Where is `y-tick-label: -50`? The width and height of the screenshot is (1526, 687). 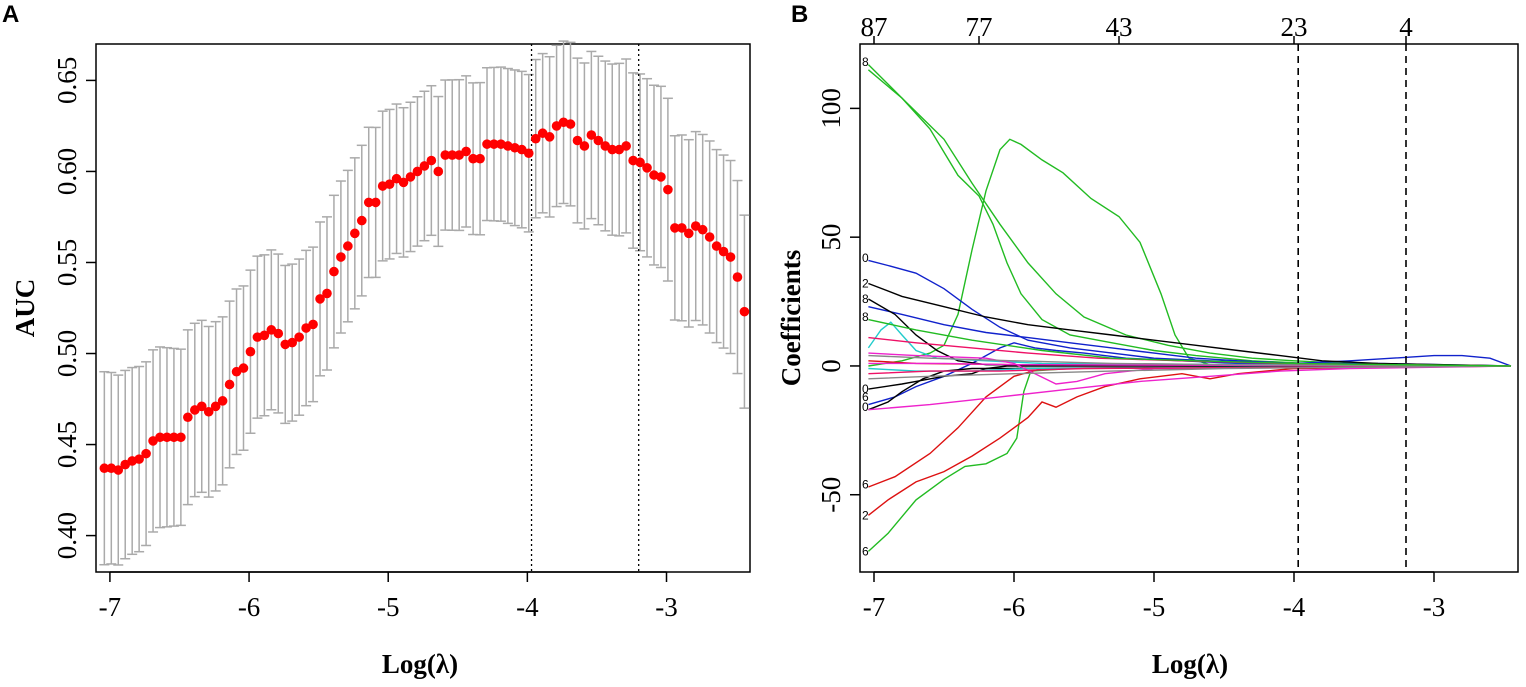
y-tick-label: -50 is located at coordinates (831, 495).